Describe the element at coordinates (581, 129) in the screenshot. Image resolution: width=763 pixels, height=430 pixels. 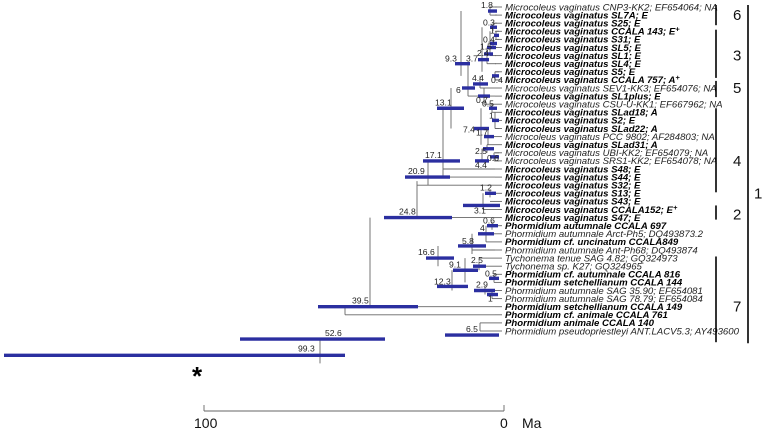
I see `tip-label: Microcoleus vaginatus SLad22; A` at that location.